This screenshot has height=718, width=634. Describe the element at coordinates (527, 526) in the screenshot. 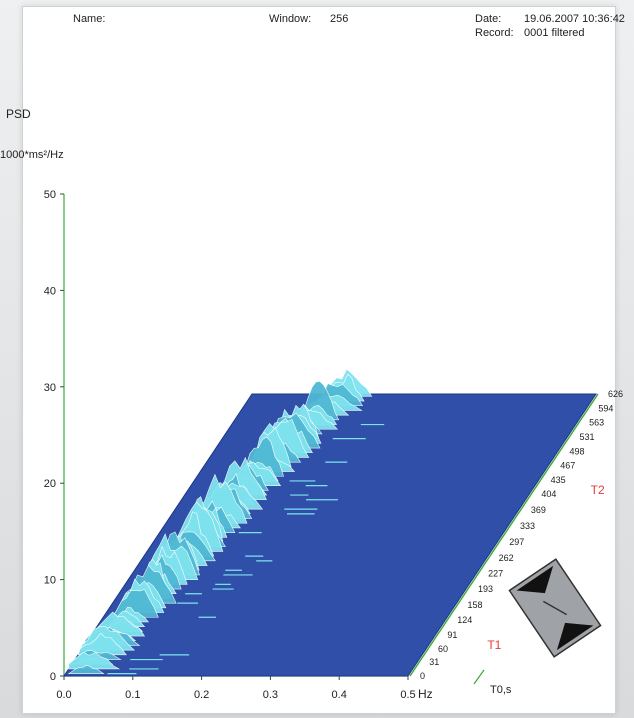

I see `time-tick-label: 333` at that location.